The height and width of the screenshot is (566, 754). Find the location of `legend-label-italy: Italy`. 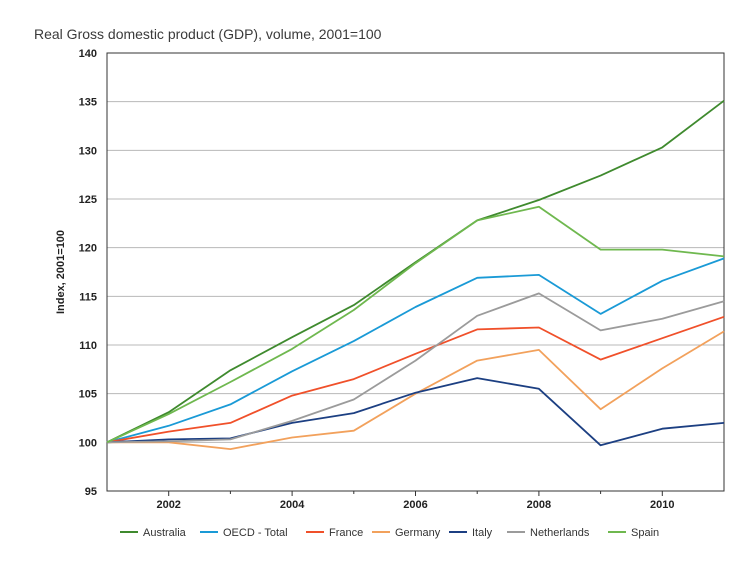

legend-label-italy: Italy is located at coordinates (482, 533).